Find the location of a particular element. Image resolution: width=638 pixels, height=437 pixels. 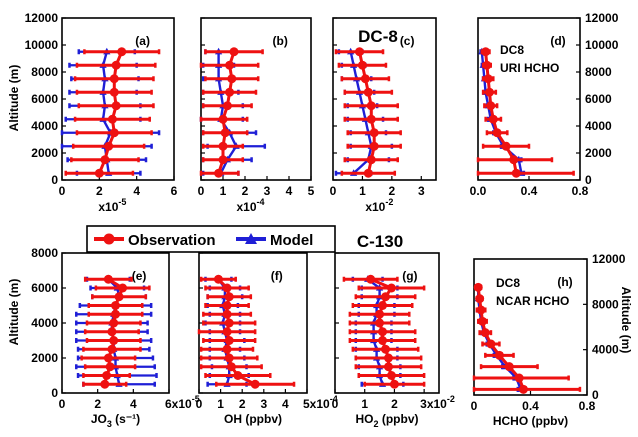

y-axis-label-top: Altitude (m) is located at coordinates (14, 98).